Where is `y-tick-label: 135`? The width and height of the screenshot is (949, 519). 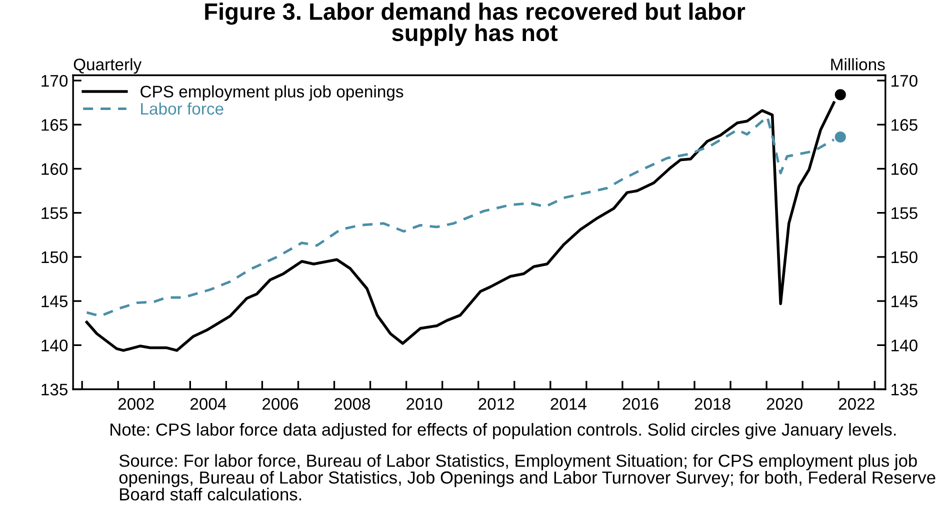 y-tick-label: 135 is located at coordinates (55, 390).